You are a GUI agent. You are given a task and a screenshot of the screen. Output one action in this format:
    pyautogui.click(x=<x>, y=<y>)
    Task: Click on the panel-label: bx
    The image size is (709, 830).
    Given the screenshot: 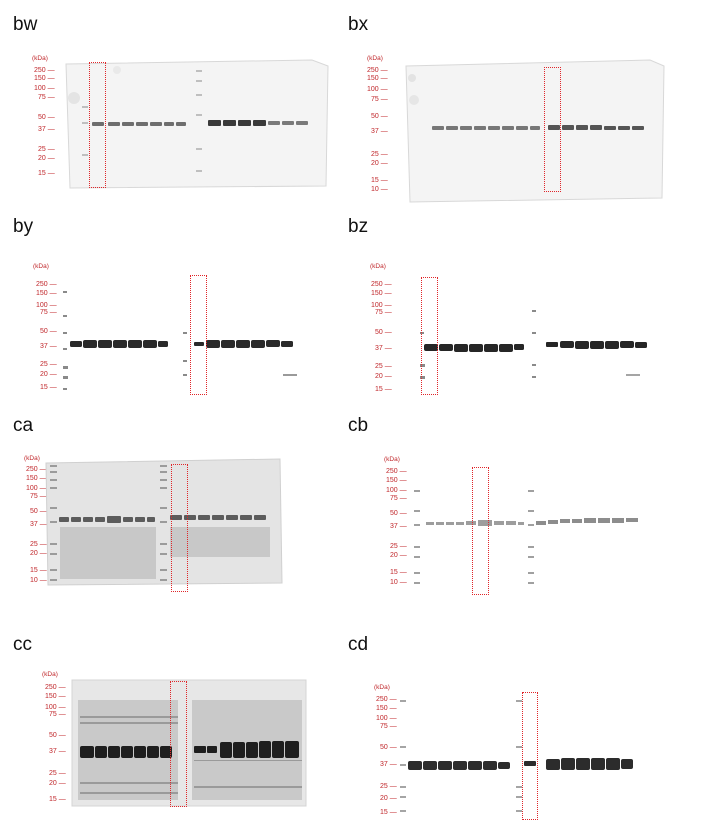 What is the action you would take?
    pyautogui.click(x=358, y=24)
    